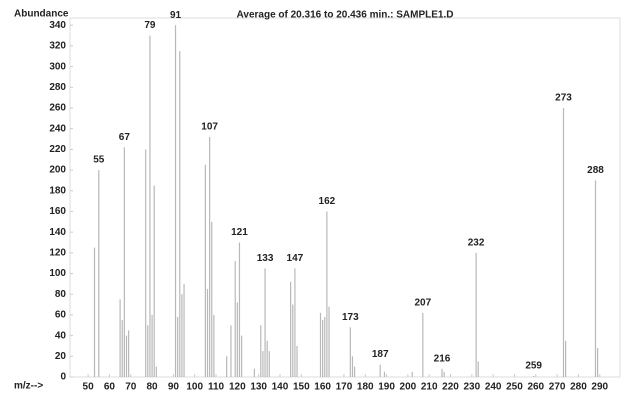  What do you see at coordinates (174, 387) in the screenshot?
I see `x-tick-label: 90` at bounding box center [174, 387].